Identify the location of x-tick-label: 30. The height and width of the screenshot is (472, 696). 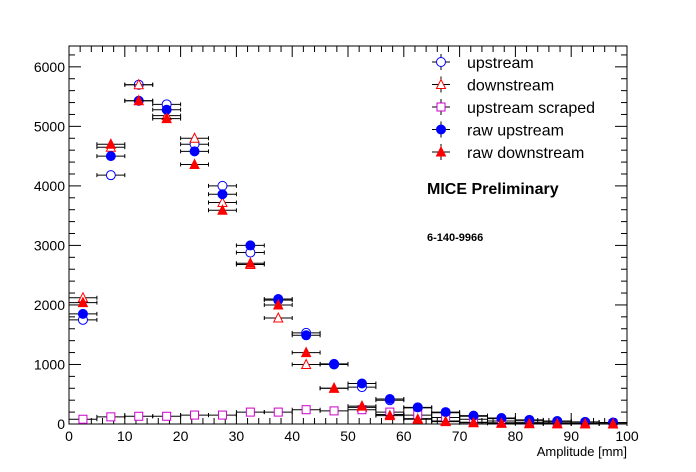
(237, 436).